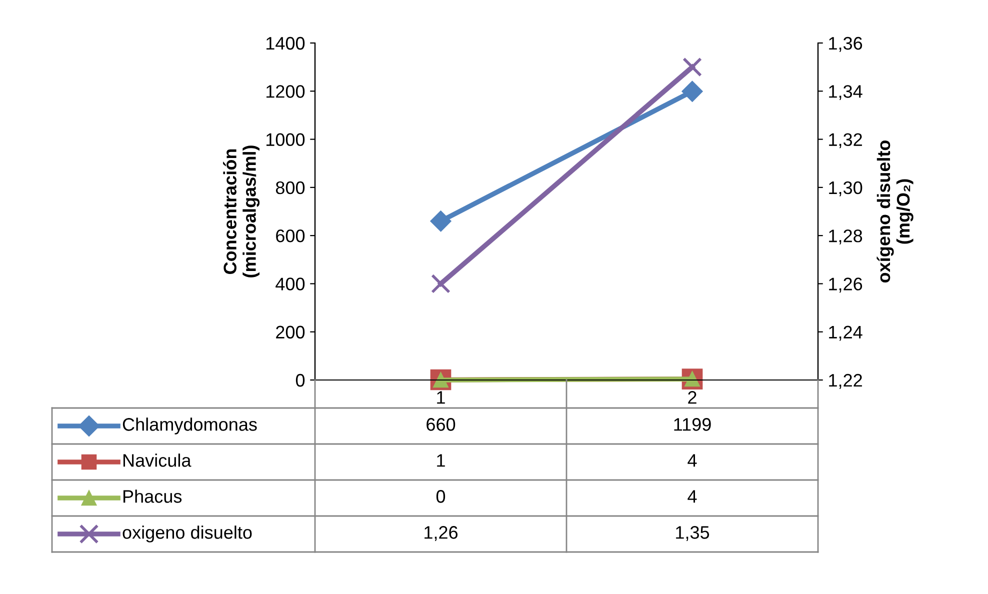  Describe the element at coordinates (845, 381) in the screenshot. I see `y2-tick-label: 1,22` at that location.